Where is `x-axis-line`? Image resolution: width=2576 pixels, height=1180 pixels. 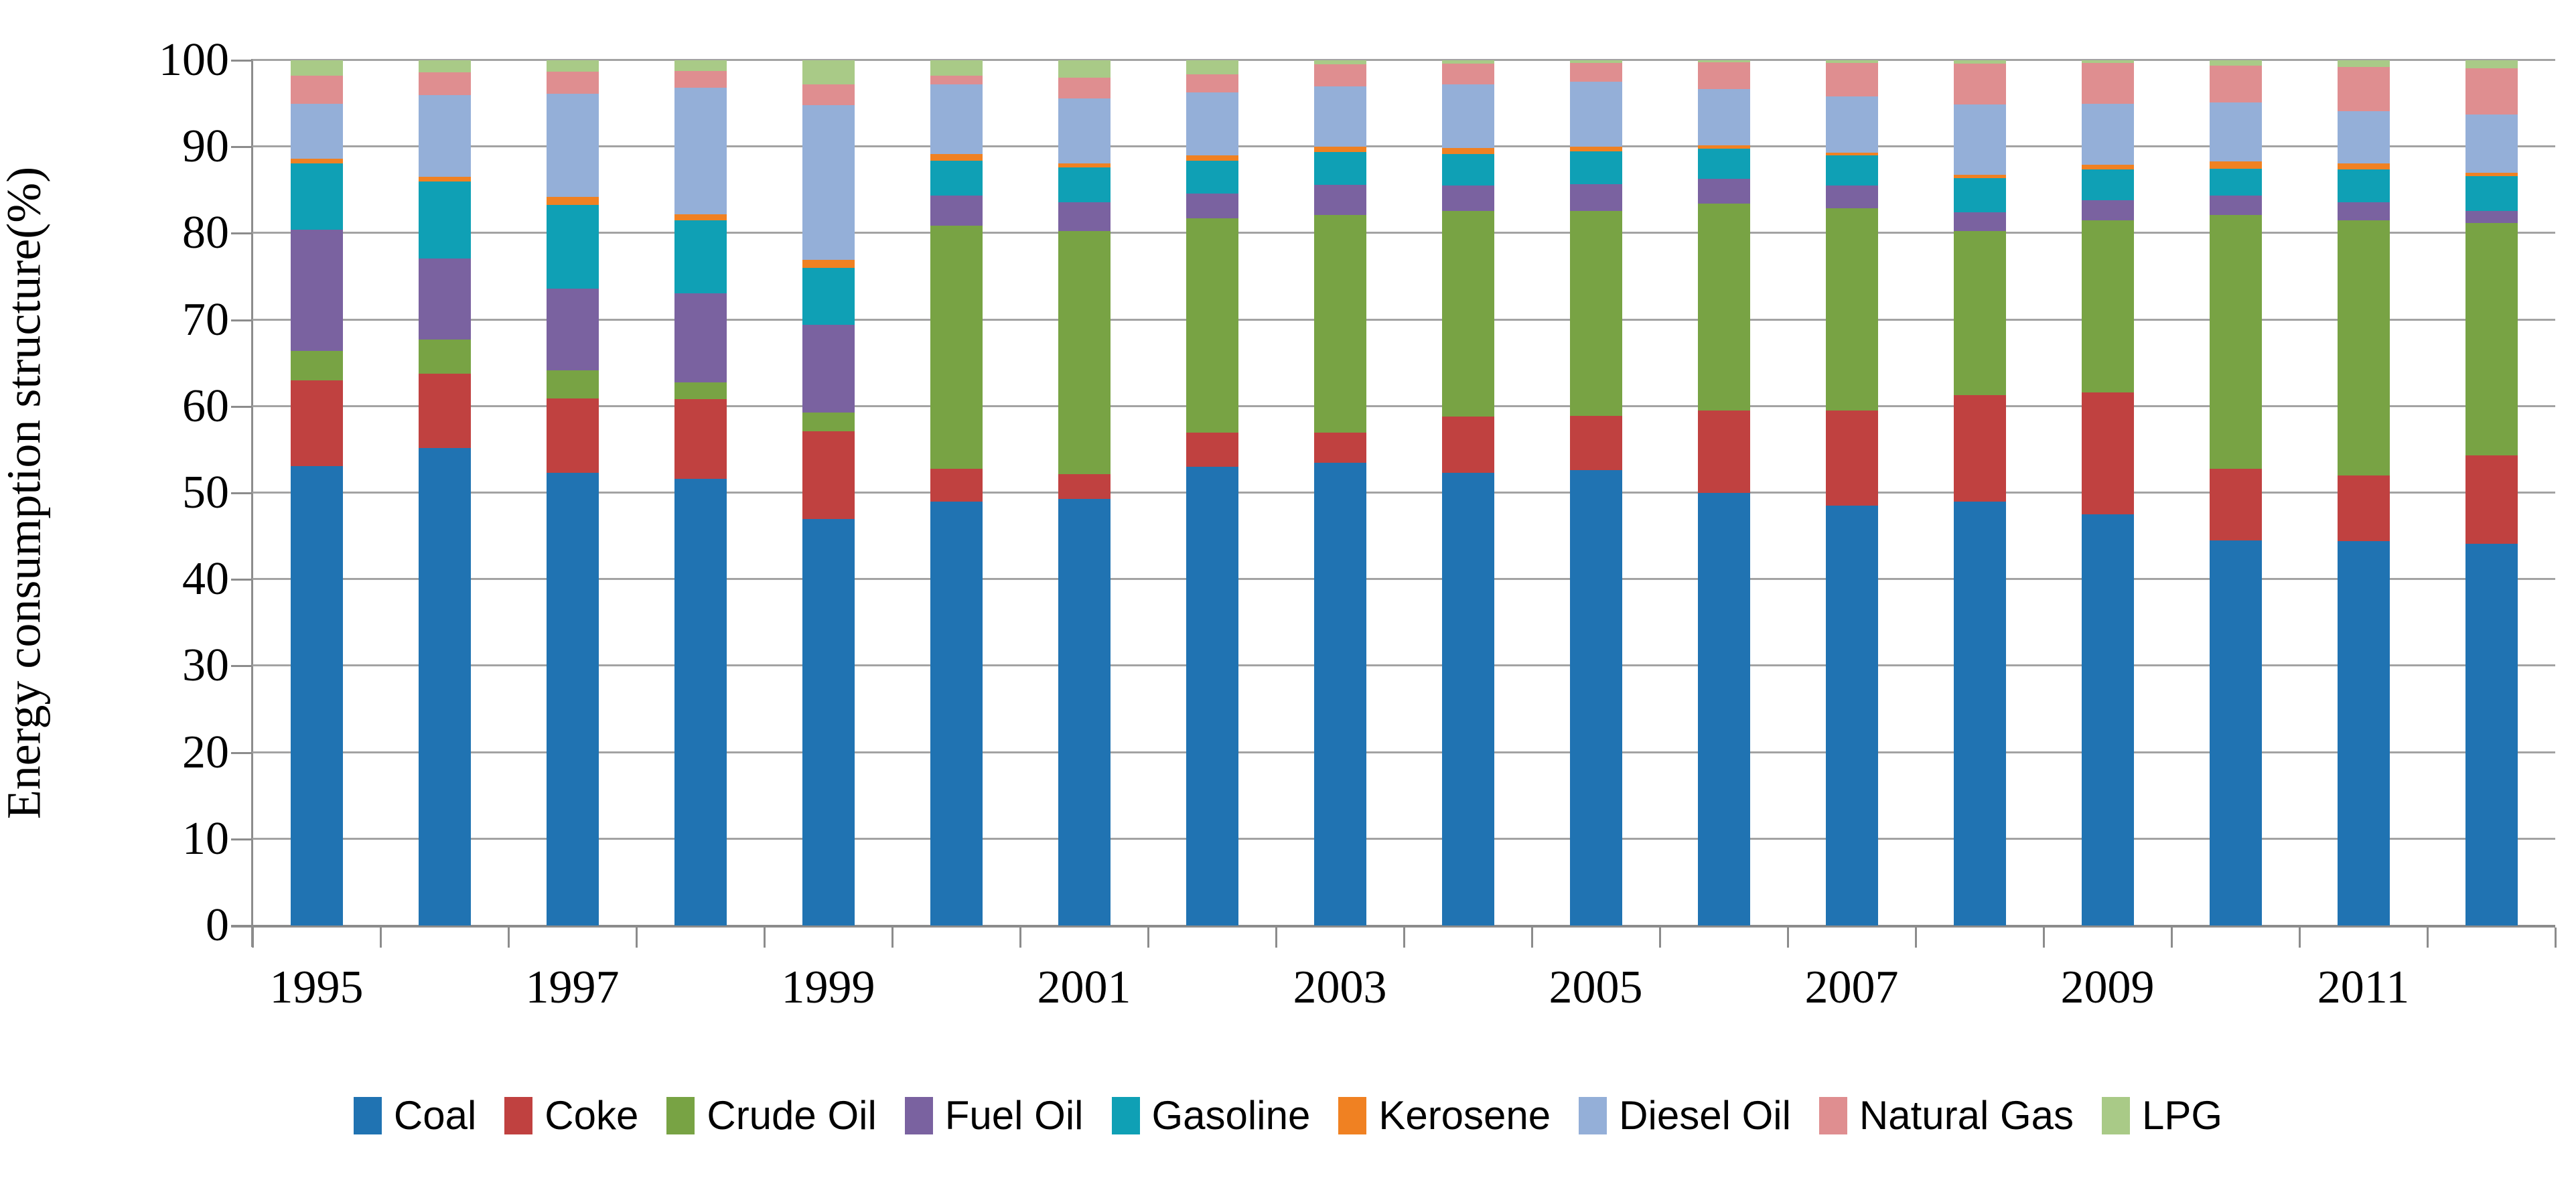
x-axis-line is located at coordinates (1393, 927).